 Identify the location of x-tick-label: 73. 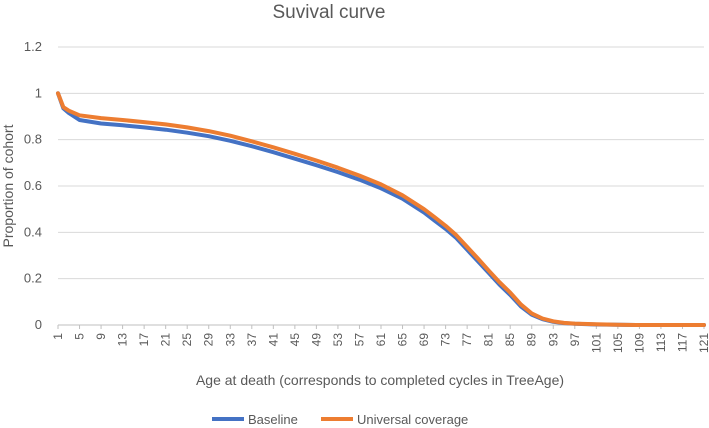
(446, 340).